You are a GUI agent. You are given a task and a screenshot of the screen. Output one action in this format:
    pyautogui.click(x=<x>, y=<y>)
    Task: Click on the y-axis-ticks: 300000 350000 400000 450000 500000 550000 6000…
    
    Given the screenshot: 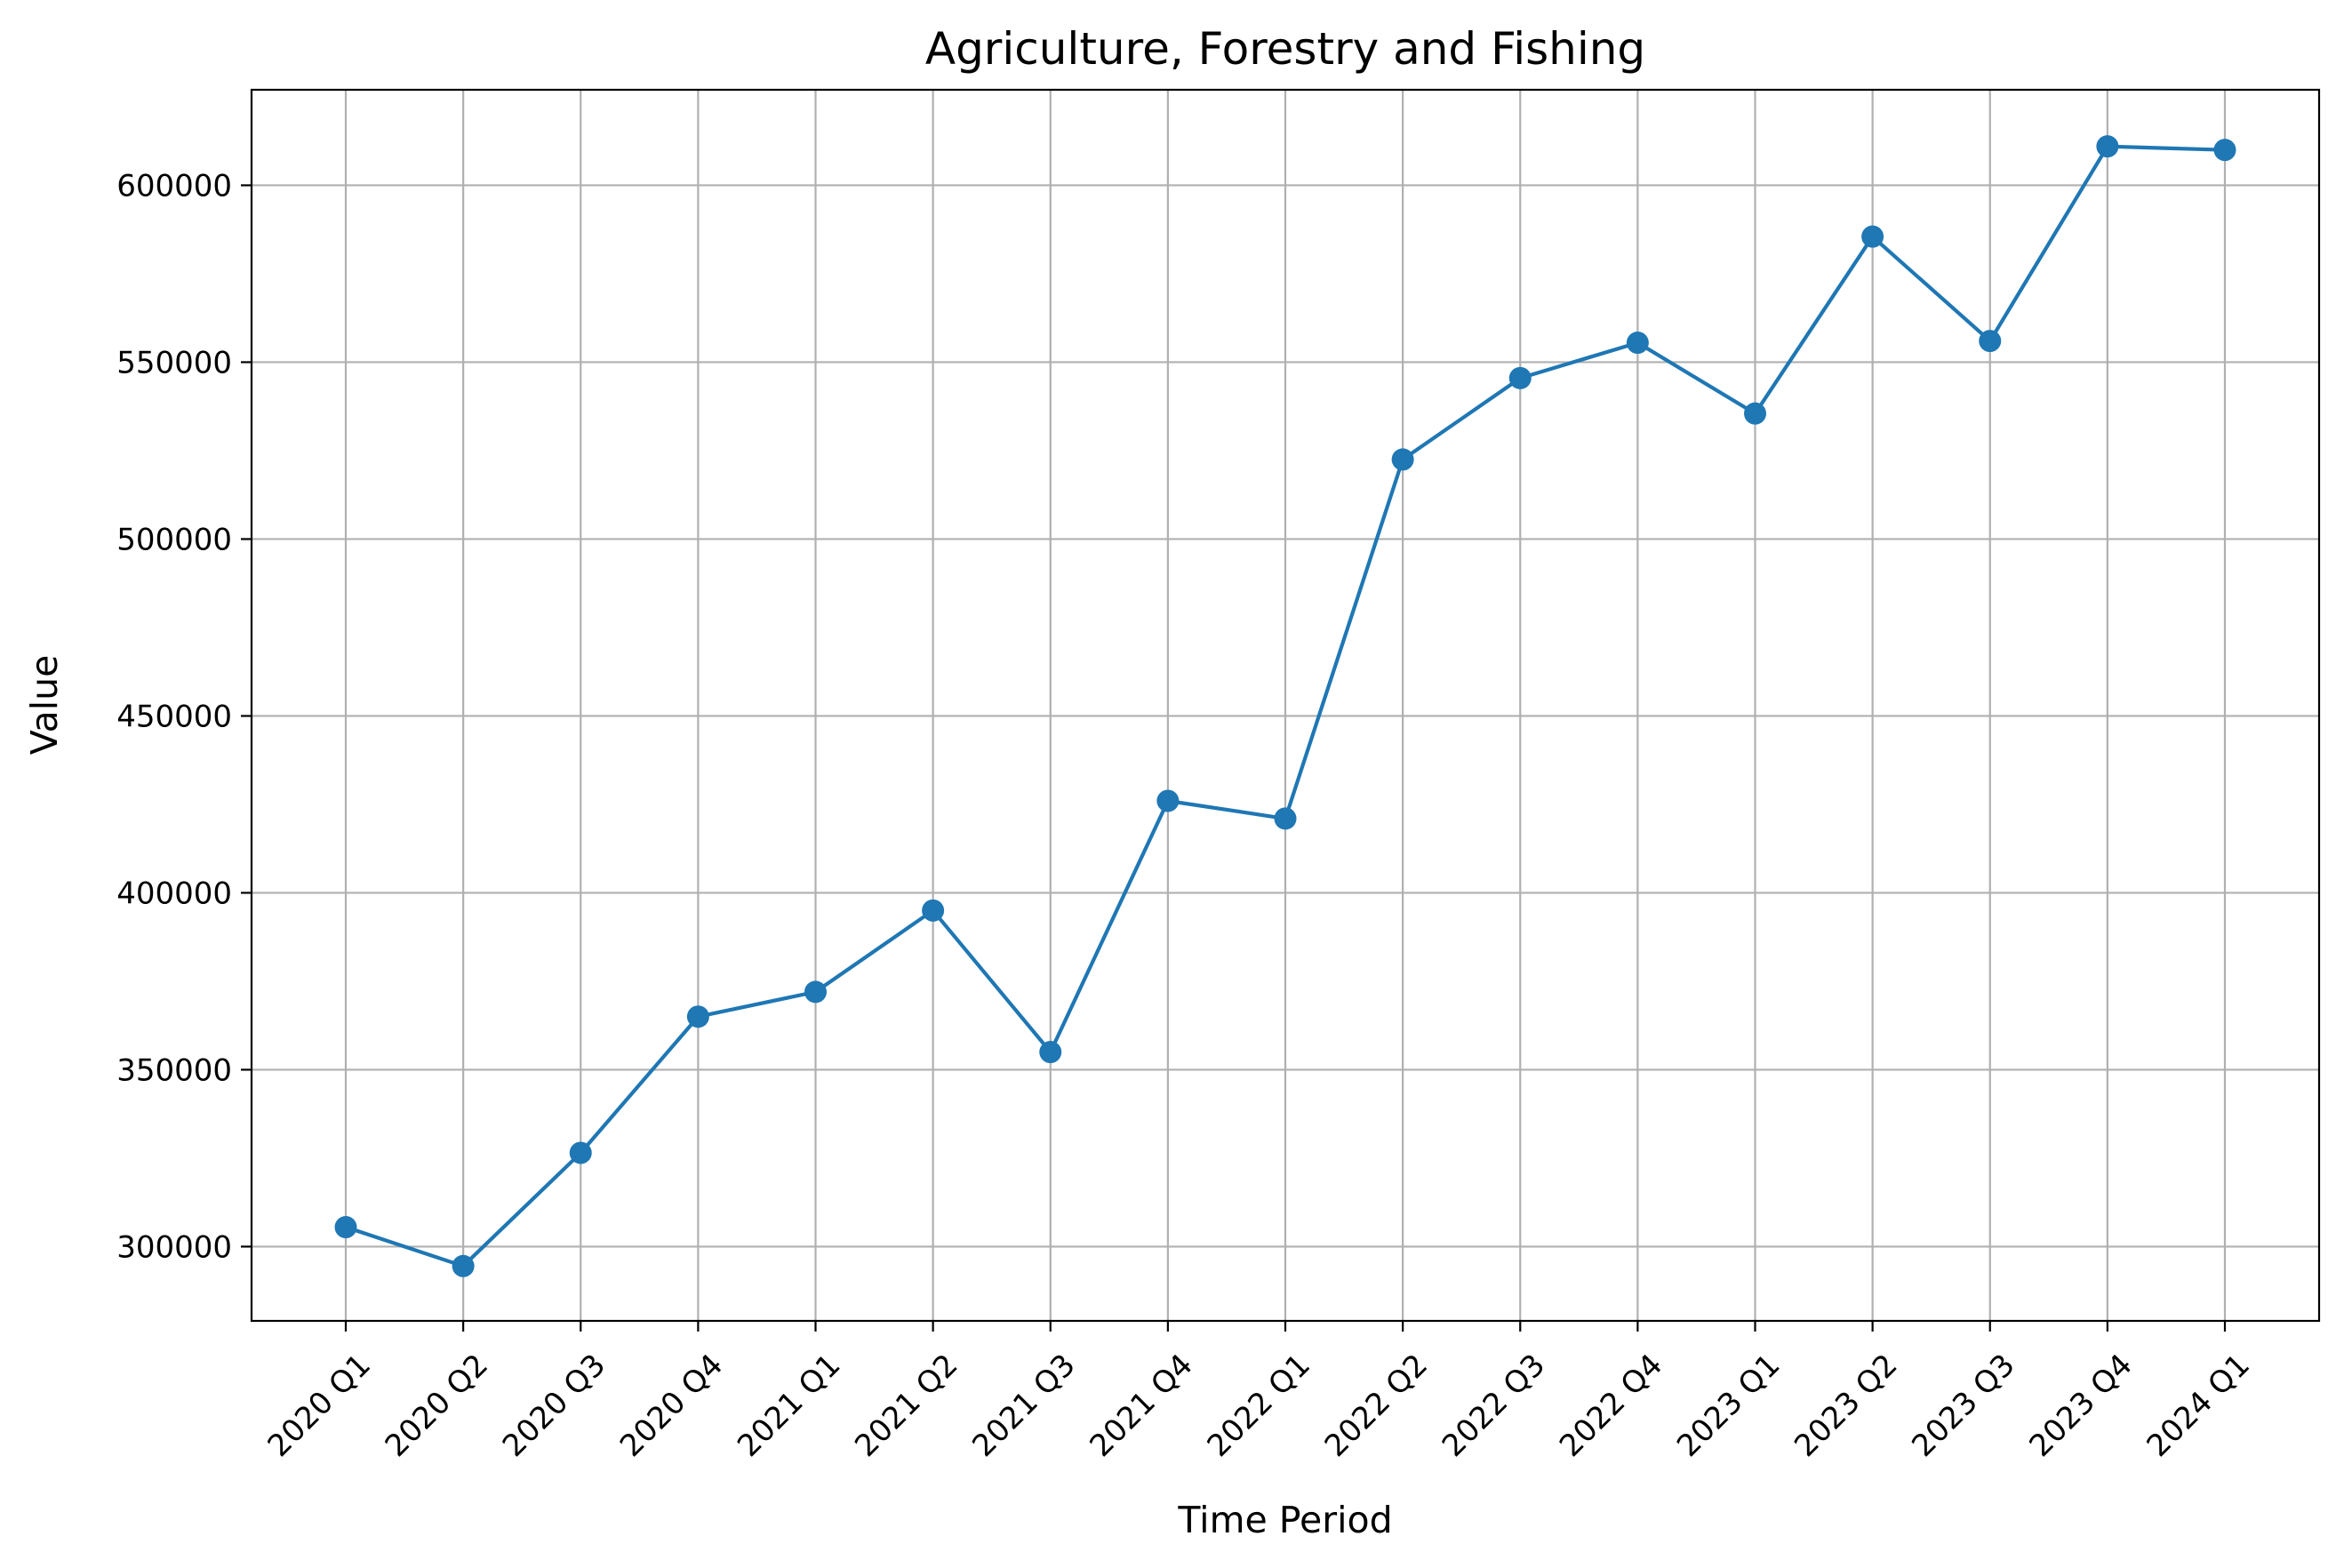 What is the action you would take?
    pyautogui.click(x=184, y=716)
    